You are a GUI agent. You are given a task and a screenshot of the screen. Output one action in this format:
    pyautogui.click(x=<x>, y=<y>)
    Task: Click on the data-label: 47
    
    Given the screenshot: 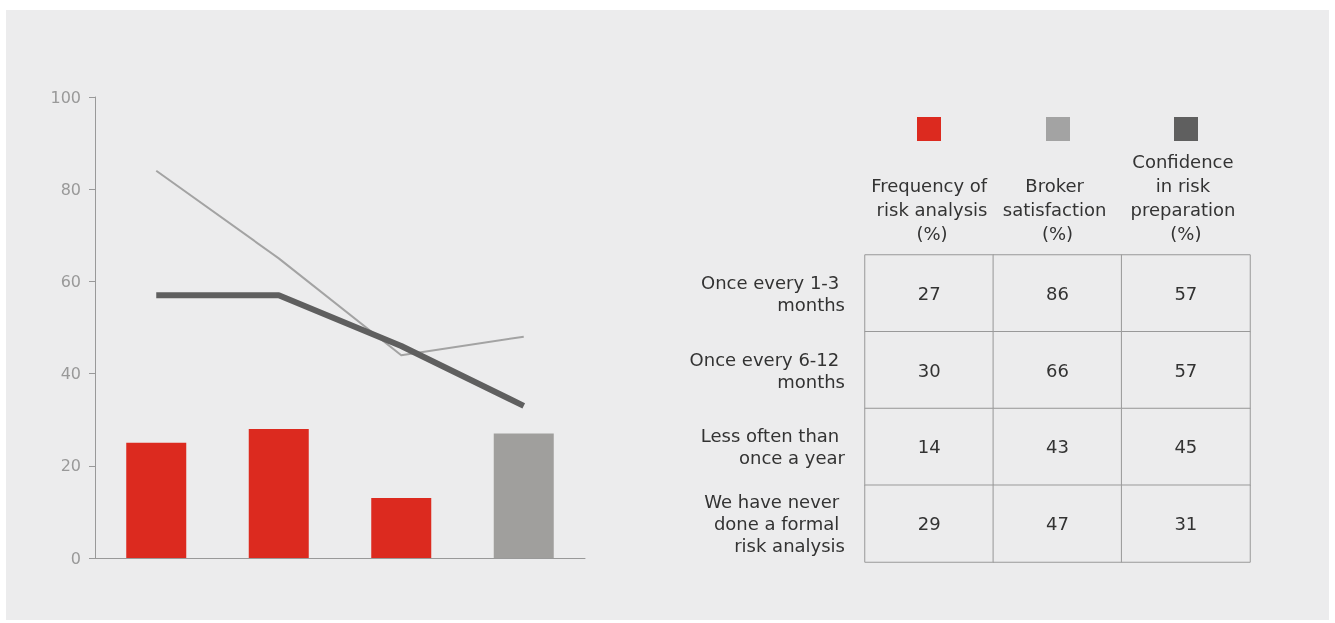 What is the action you would take?
    pyautogui.click(x=1057, y=524)
    